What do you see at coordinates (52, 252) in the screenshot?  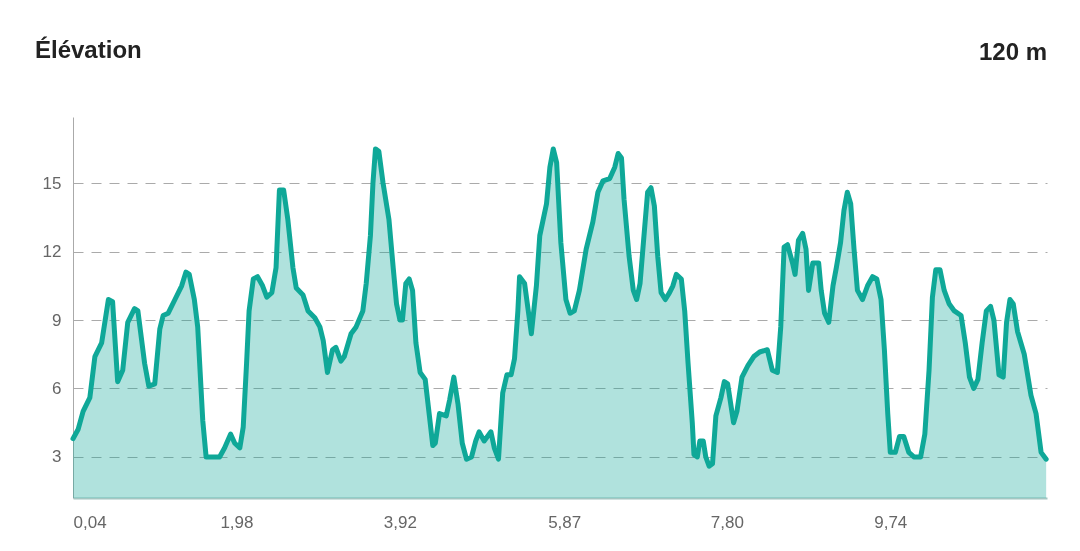 I see `y-tick-label: 12` at bounding box center [52, 252].